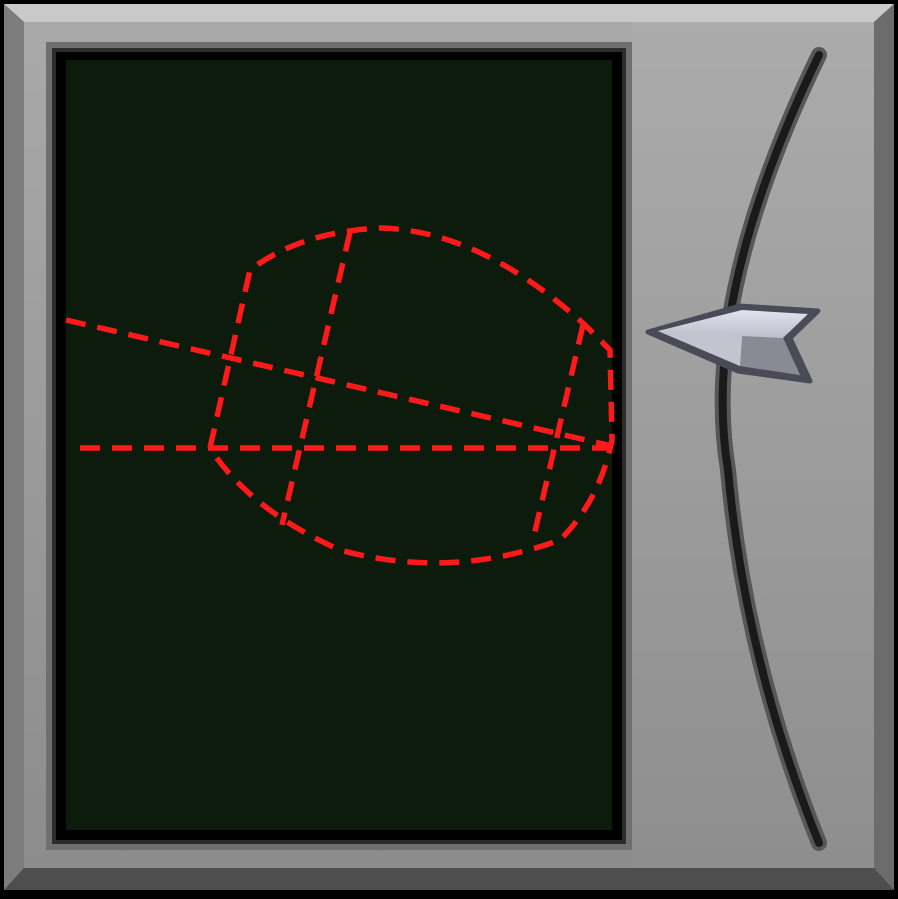 The image size is (898, 899). What do you see at coordinates (558, 432) in the screenshot?
I see `scan-line-vertical-b` at bounding box center [558, 432].